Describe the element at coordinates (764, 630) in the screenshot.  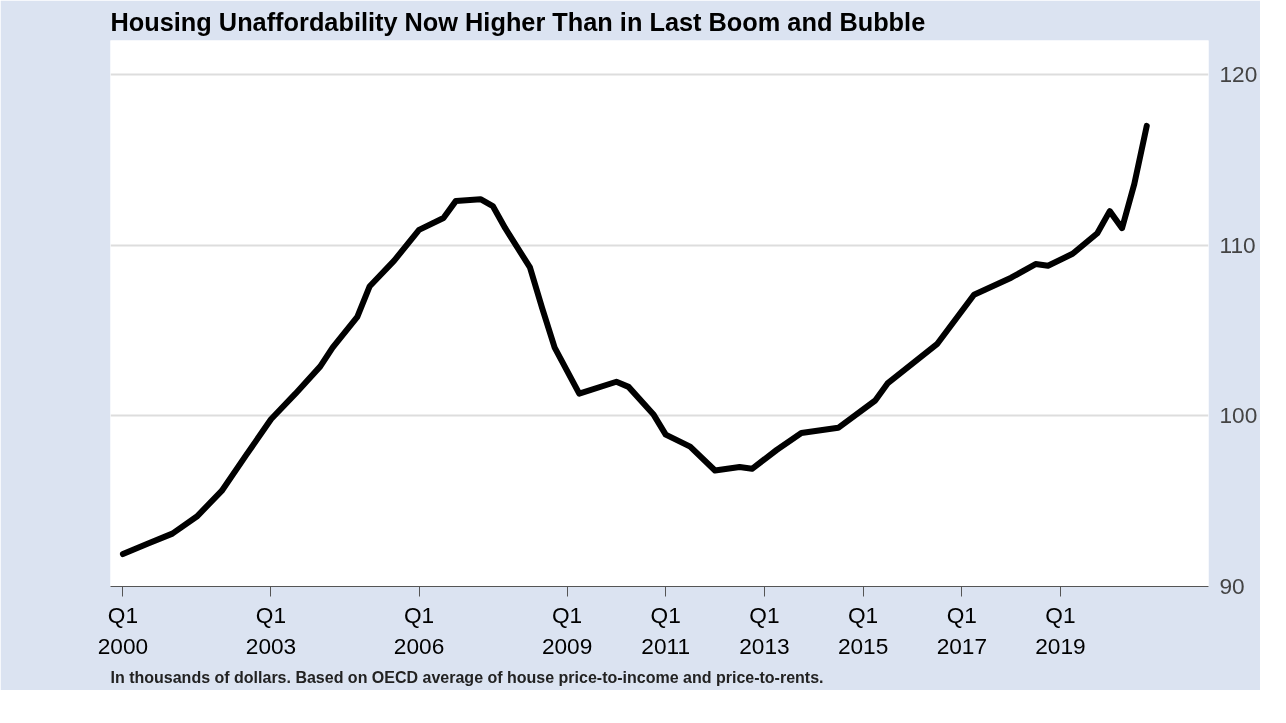
I see `x-tick-label: Q1 2013` at that location.